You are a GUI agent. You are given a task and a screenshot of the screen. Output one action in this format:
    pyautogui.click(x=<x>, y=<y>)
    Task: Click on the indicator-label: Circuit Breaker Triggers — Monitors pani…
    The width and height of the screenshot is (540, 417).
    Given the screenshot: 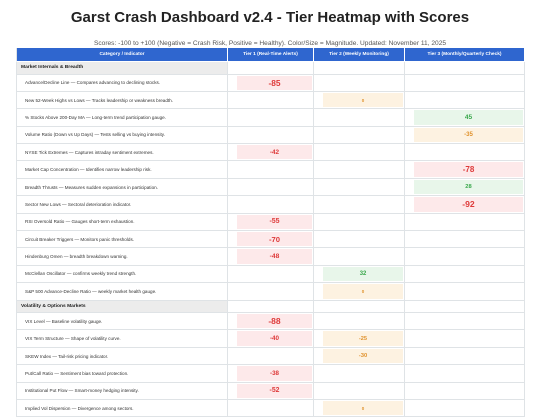 What is the action you would take?
    pyautogui.click(x=122, y=240)
    